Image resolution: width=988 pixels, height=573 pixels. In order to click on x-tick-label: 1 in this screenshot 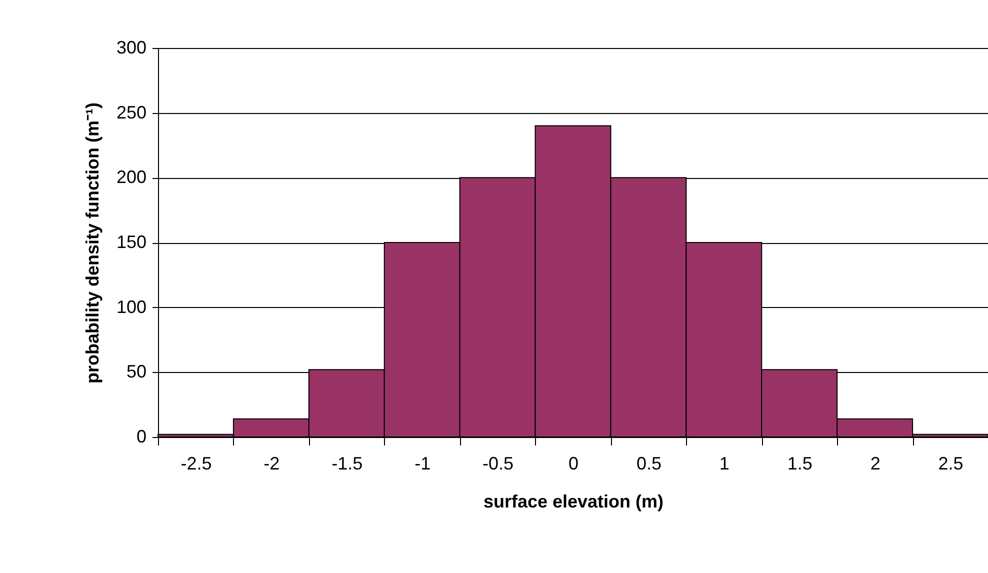, I will do `click(724, 464)`.